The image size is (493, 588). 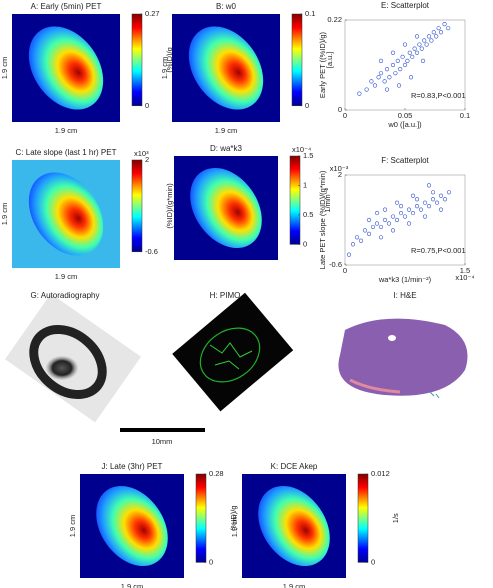 What do you see at coordinates (405, 5) in the screenshot?
I see `chart-title: E: Scatterplot` at bounding box center [405, 5].